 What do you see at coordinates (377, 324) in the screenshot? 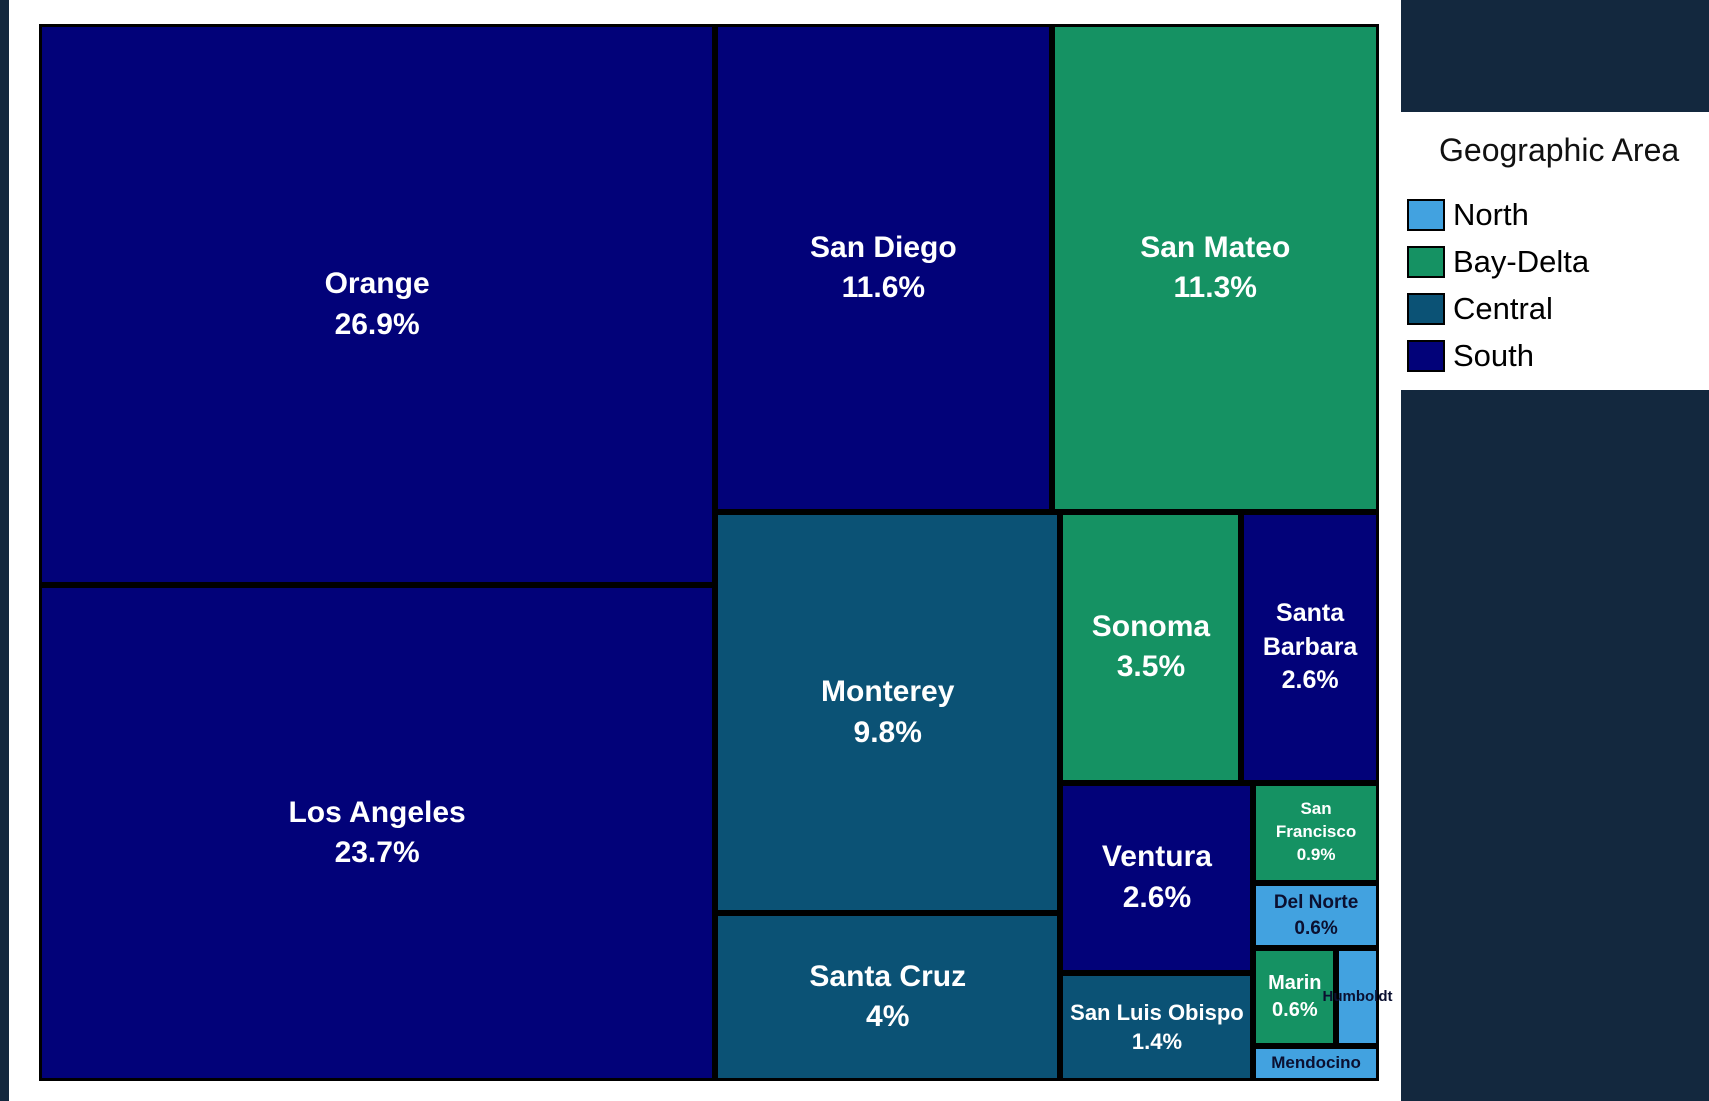
I see `tile-value: 26.9%` at bounding box center [377, 324].